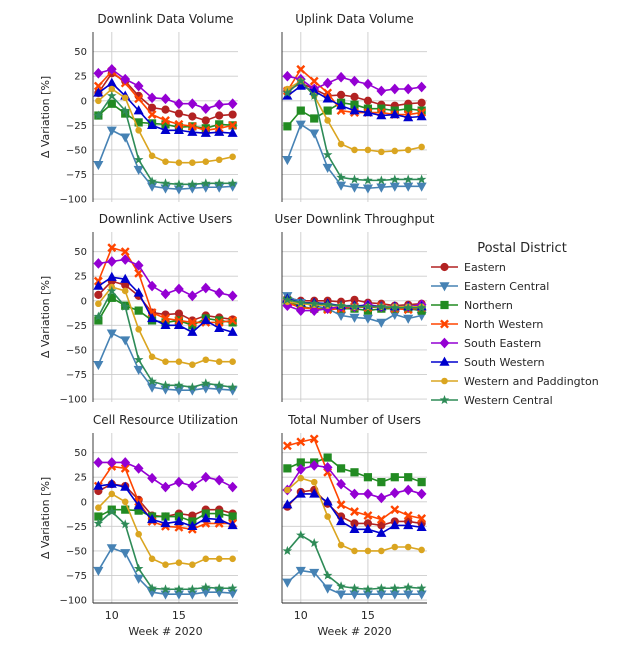 The height and width of the screenshot is (648, 624). Describe the element at coordinates (76, 326) in the screenshot. I see `y-tick-label: −25` at that location.